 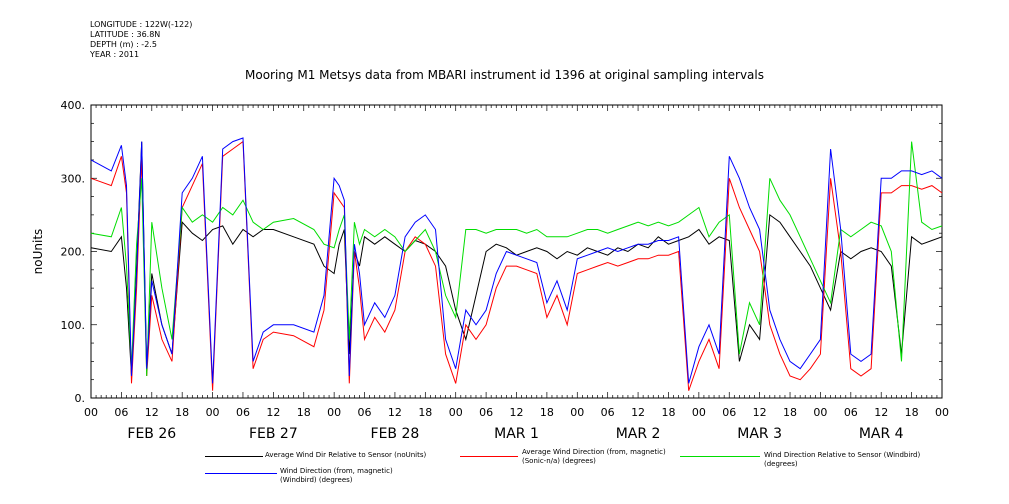 I want to click on y-tick-label: 300., so click(x=73, y=178).